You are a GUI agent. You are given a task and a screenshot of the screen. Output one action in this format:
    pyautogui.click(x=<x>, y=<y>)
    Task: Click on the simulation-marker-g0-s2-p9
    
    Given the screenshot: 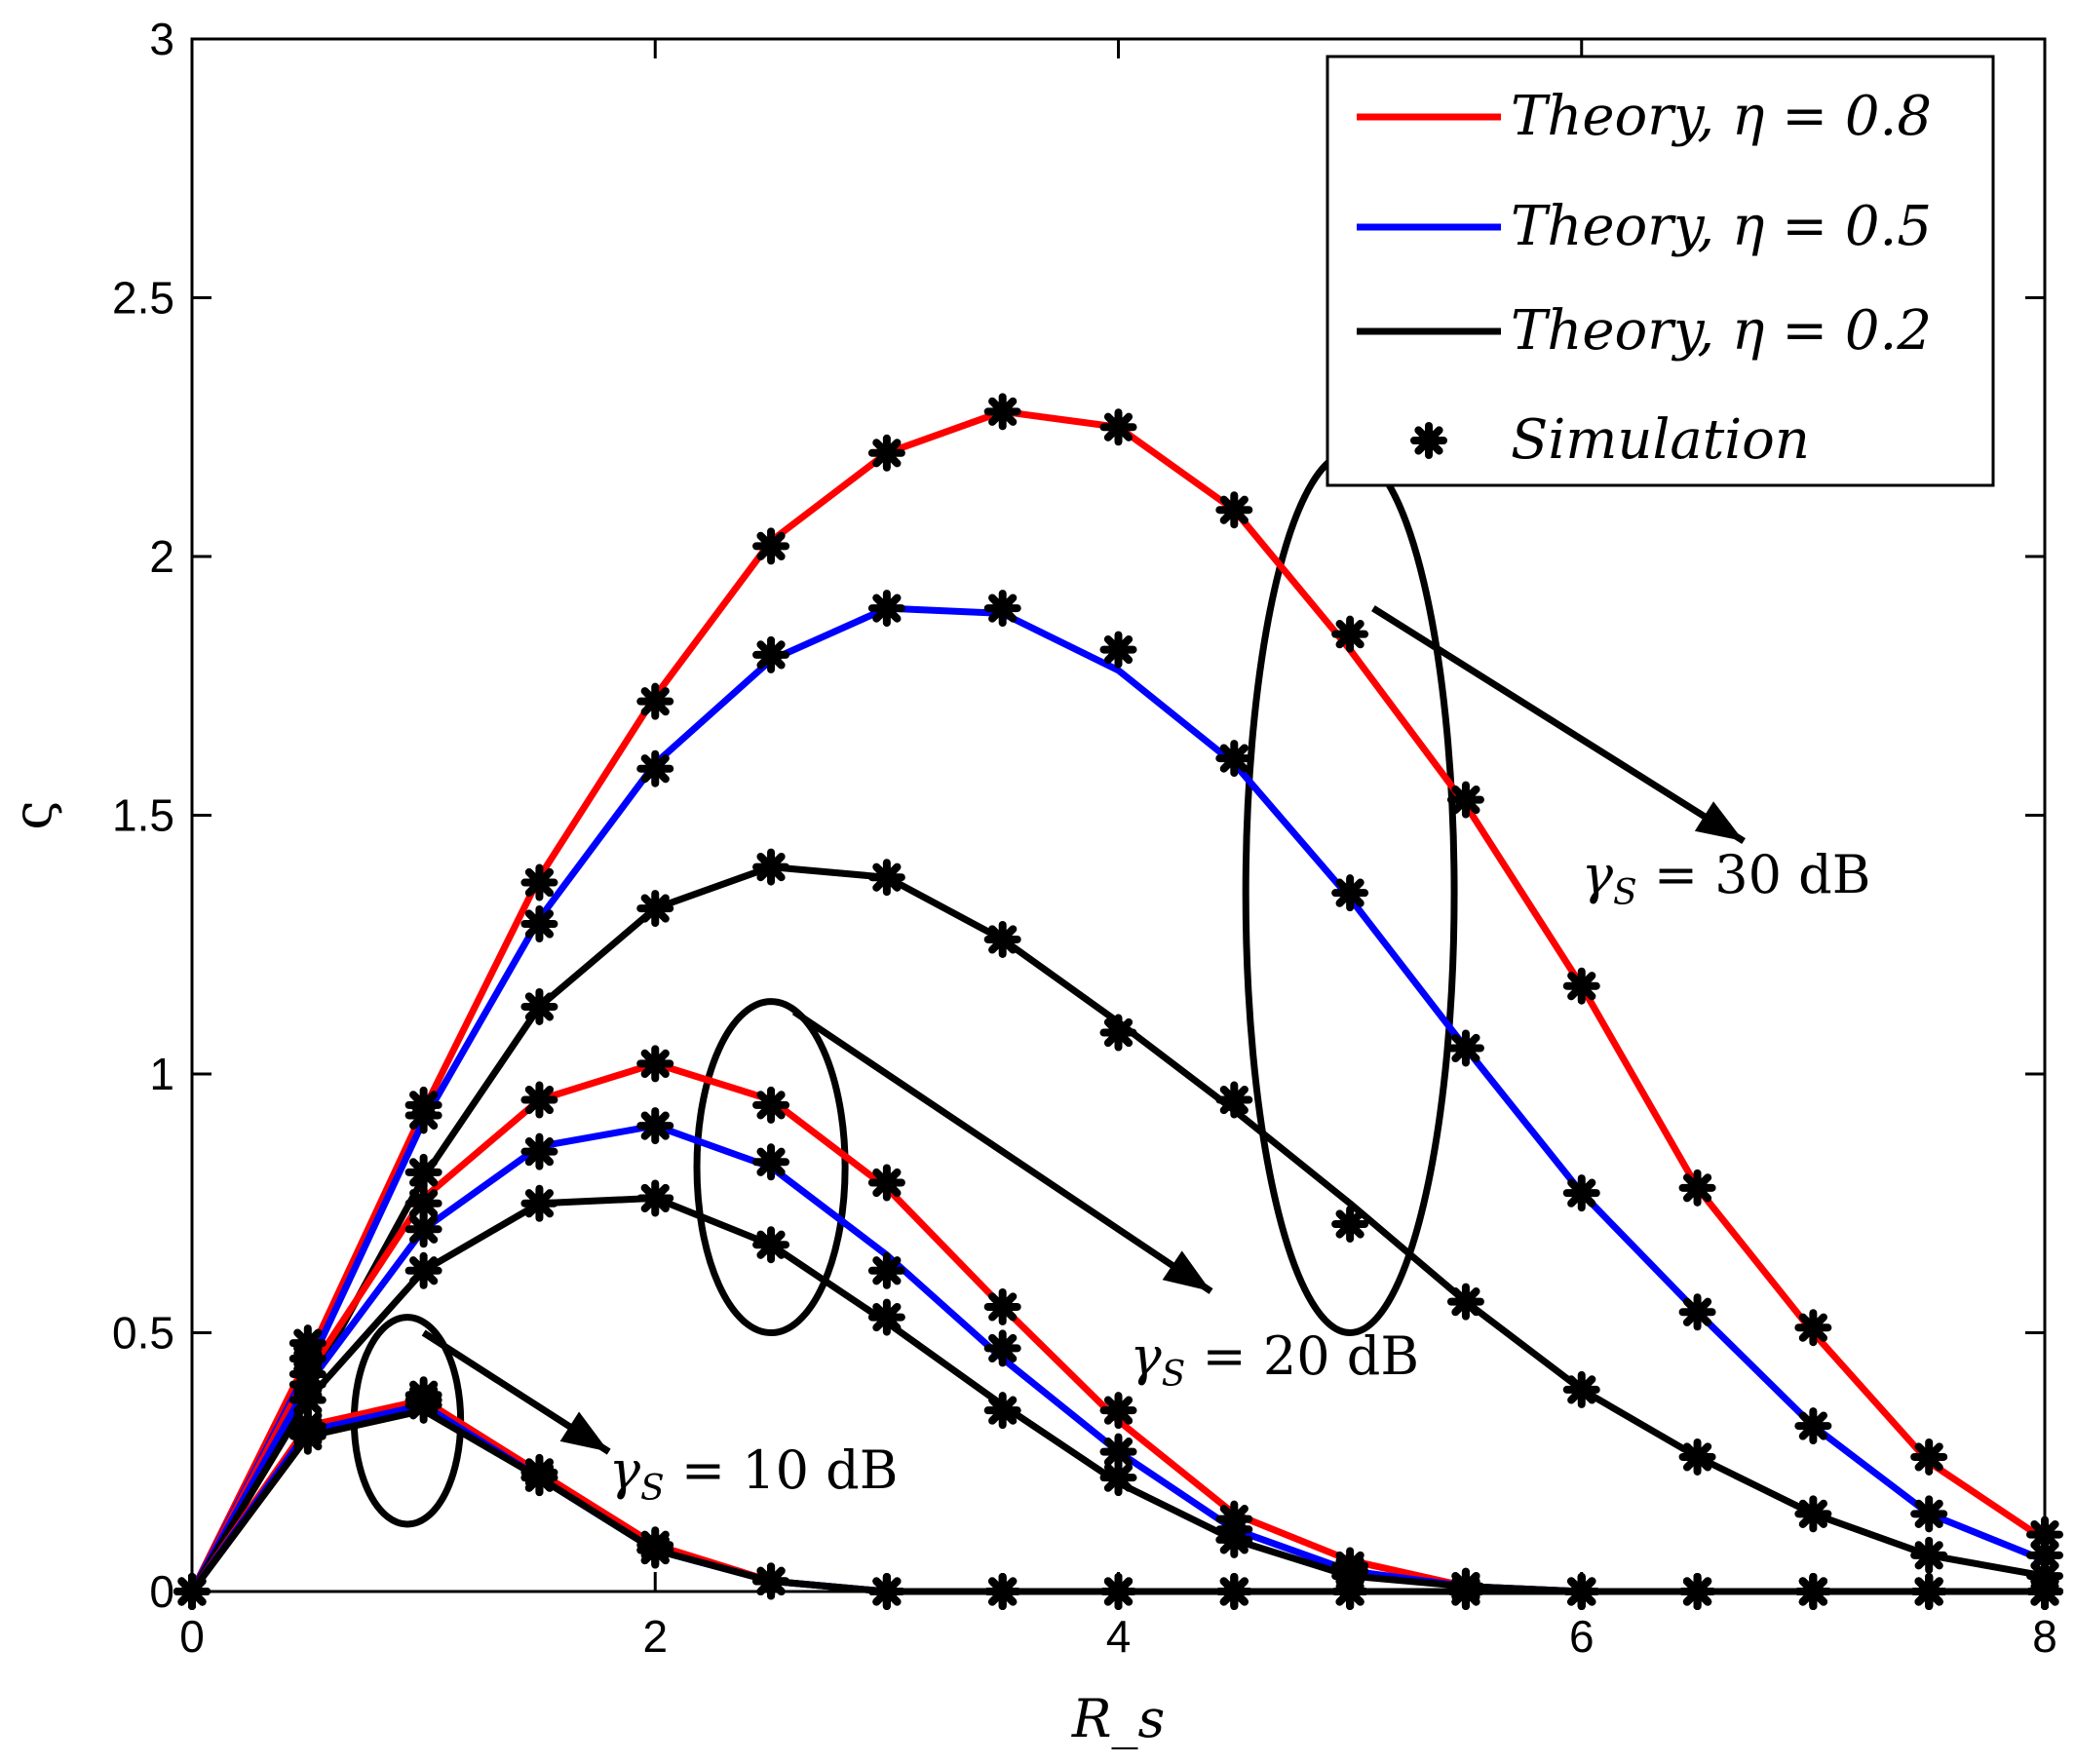 What is the action you would take?
    pyautogui.click(x=1234, y=1100)
    